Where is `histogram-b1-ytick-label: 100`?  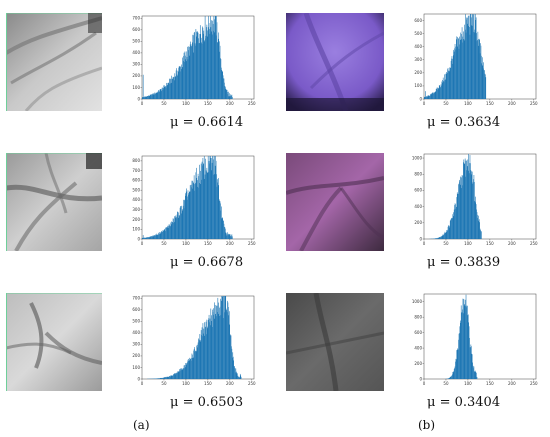
histogram-b1-ytick-label: 100 is located at coordinates (418, 85).